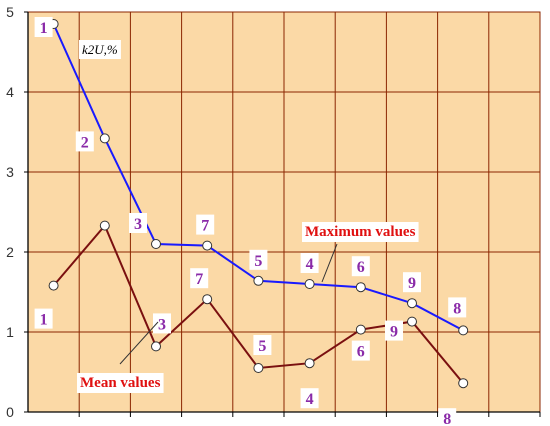 Image resolution: width=550 pixels, height=426 pixels. I want to click on y-tick-labels: 0 1 2 3 4 5, so click(10, 212).